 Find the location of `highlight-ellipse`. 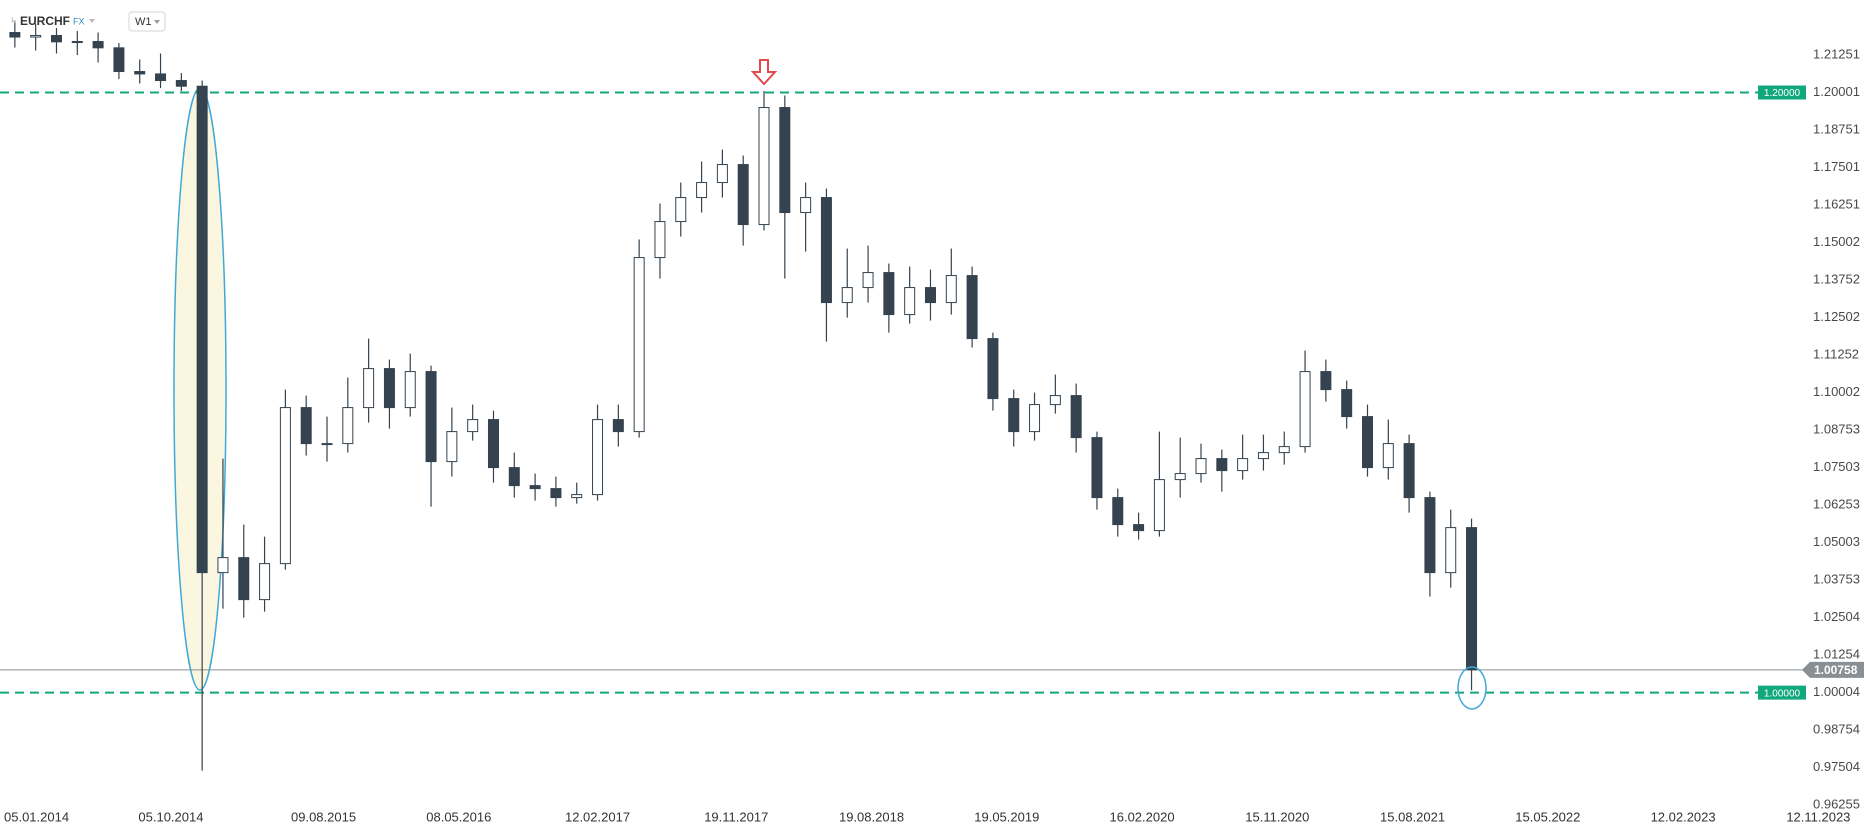

highlight-ellipse is located at coordinates (1472, 688).